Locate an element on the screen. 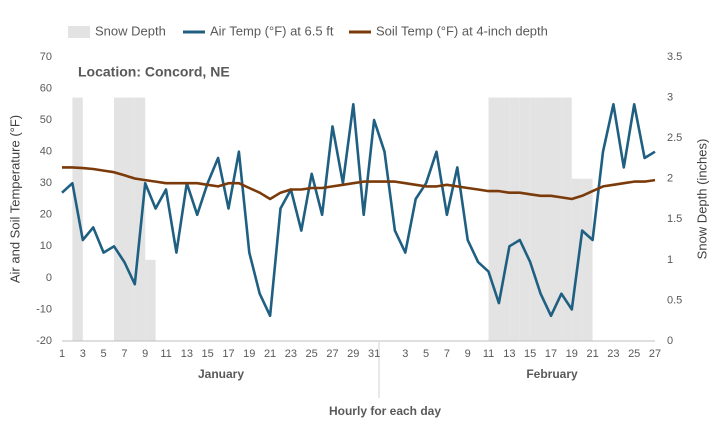 The width and height of the screenshot is (720, 437). legend-swatch is located at coordinates (79, 32).